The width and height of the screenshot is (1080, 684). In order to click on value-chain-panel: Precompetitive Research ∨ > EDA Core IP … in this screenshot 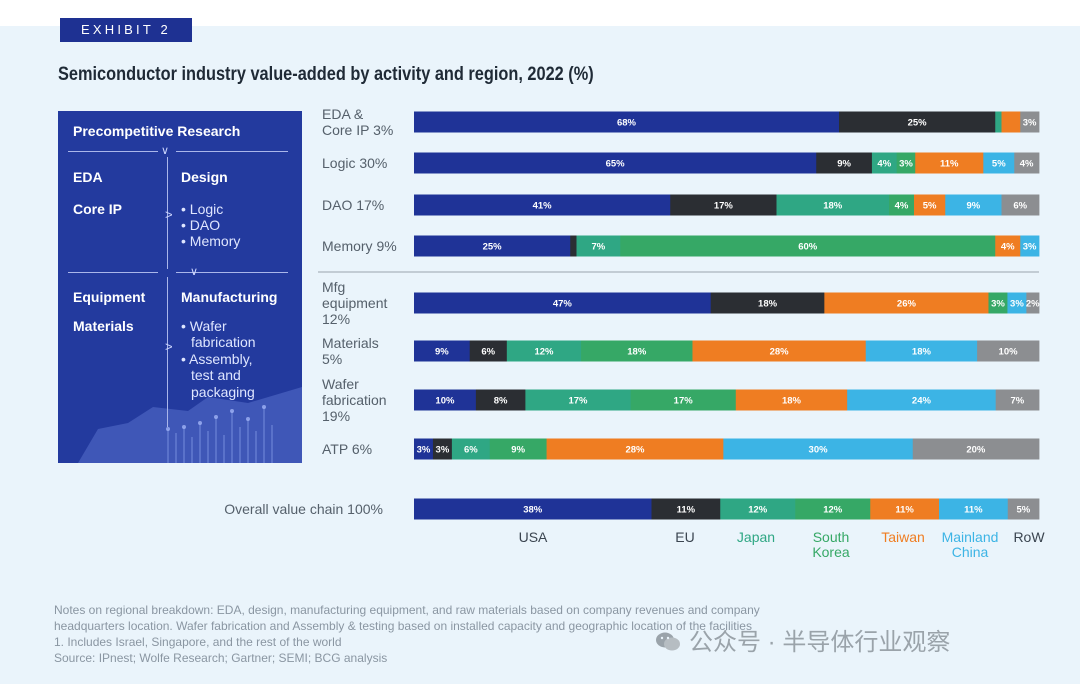, I will do `click(180, 287)`.